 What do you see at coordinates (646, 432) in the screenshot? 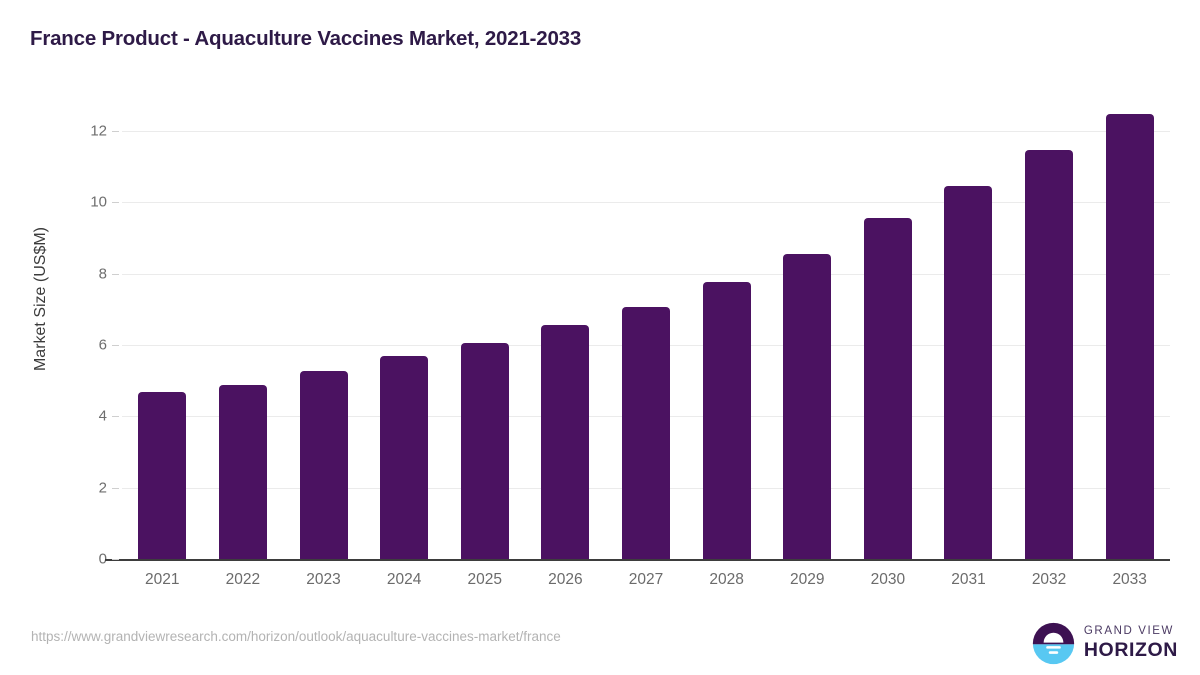
I see `bar-2027` at bounding box center [646, 432].